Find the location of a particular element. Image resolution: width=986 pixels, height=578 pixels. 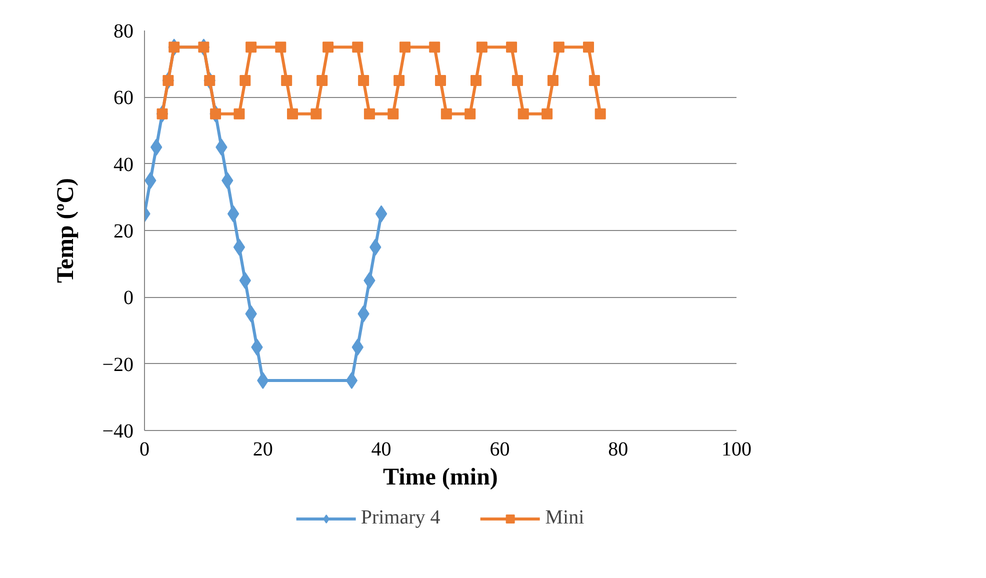

y-tick-label: −40 is located at coordinates (118, 431).